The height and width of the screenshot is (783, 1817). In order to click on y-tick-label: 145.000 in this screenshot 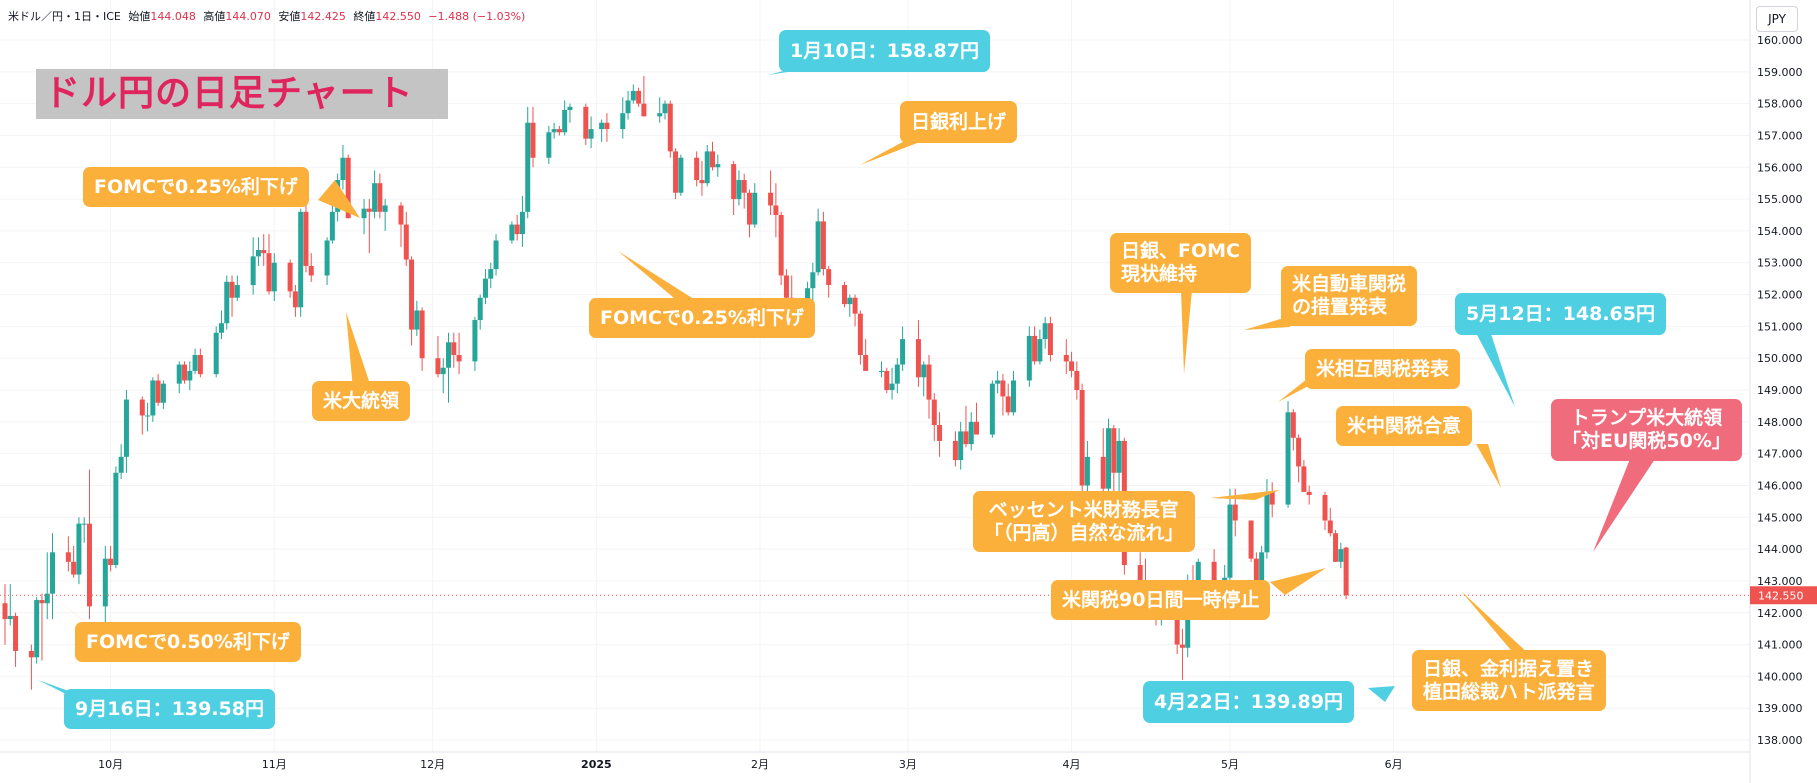, I will do `click(1780, 517)`.